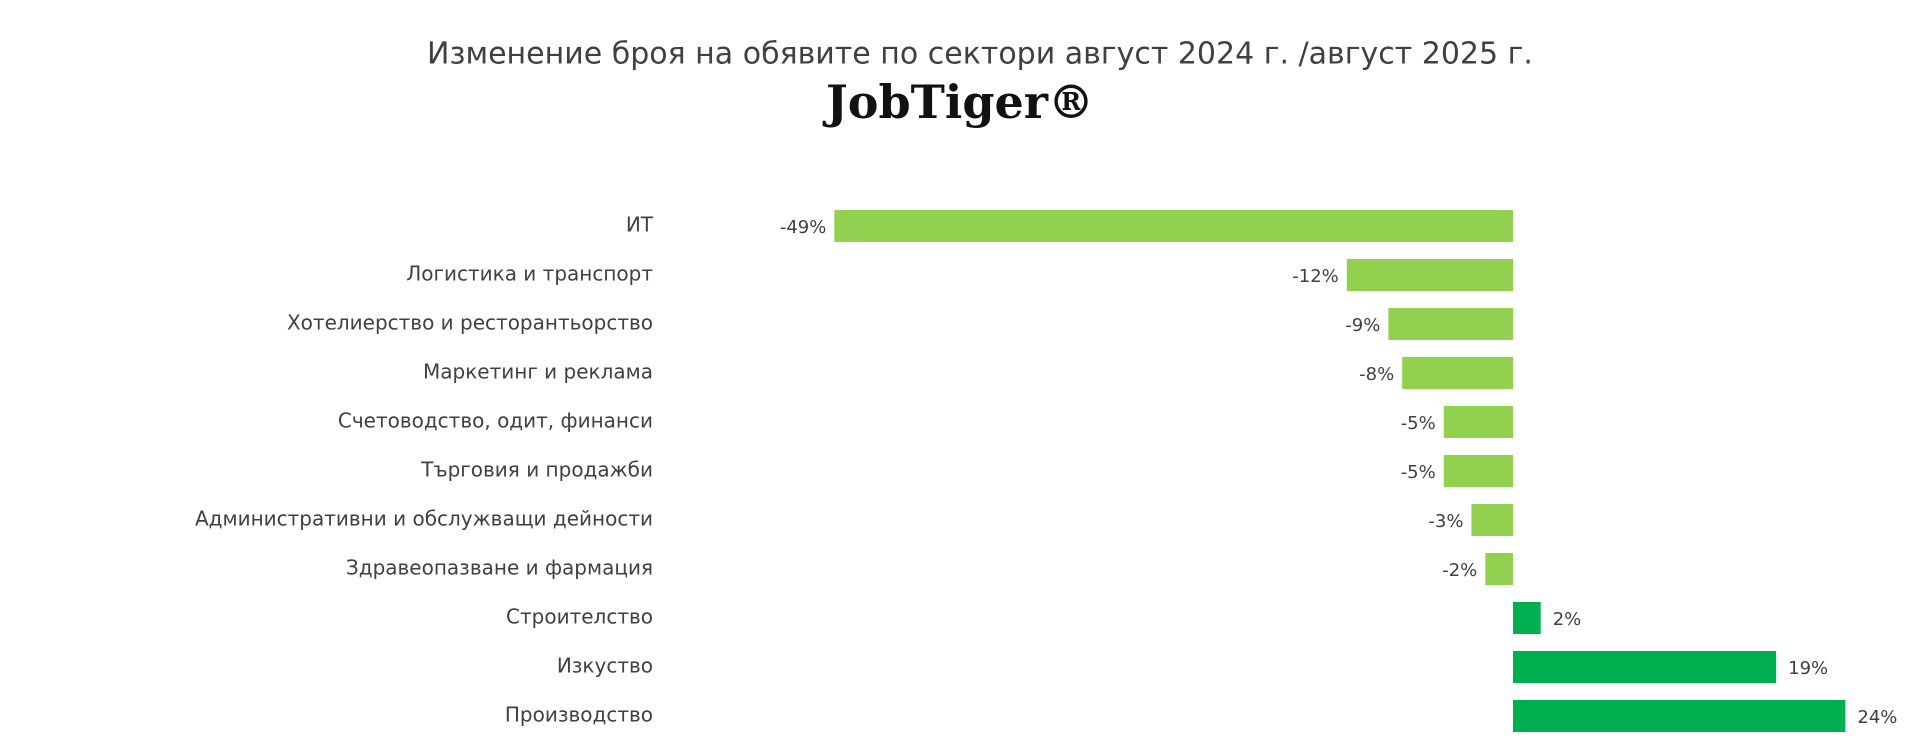 The height and width of the screenshot is (744, 1920). I want to click on category-label: Изкуство, so click(605, 666).